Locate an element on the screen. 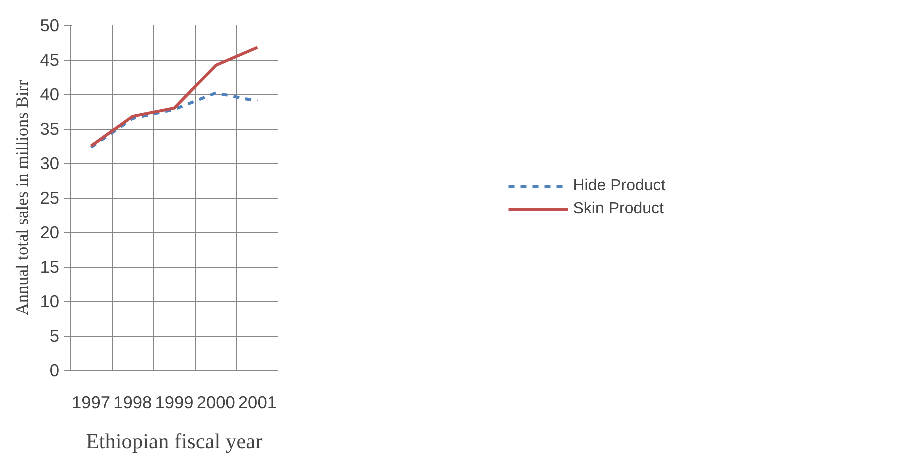  legend-label: Skin Product is located at coordinates (618, 209).